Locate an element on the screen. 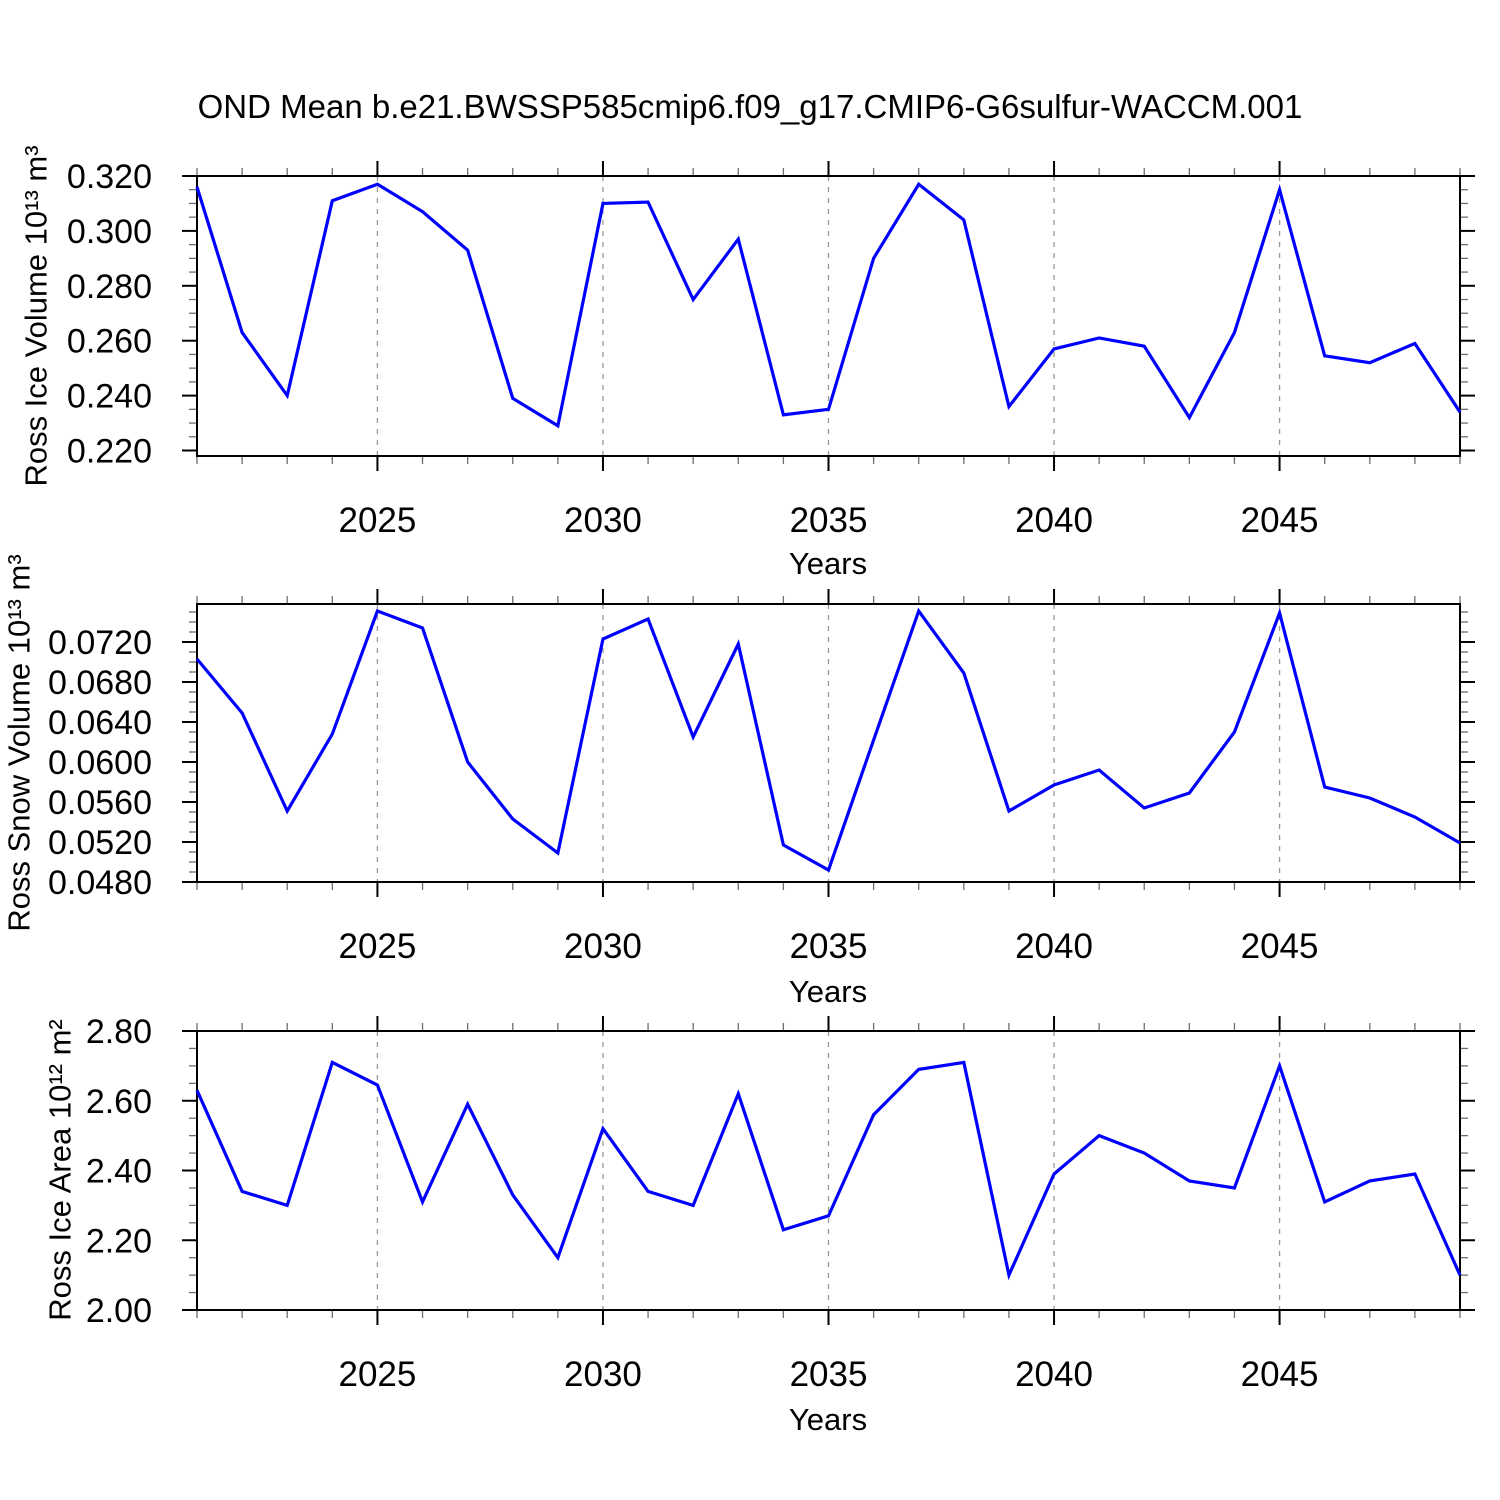 This screenshot has height=1500, width=1500. y-tick-label: 2.60 is located at coordinates (119, 1102).